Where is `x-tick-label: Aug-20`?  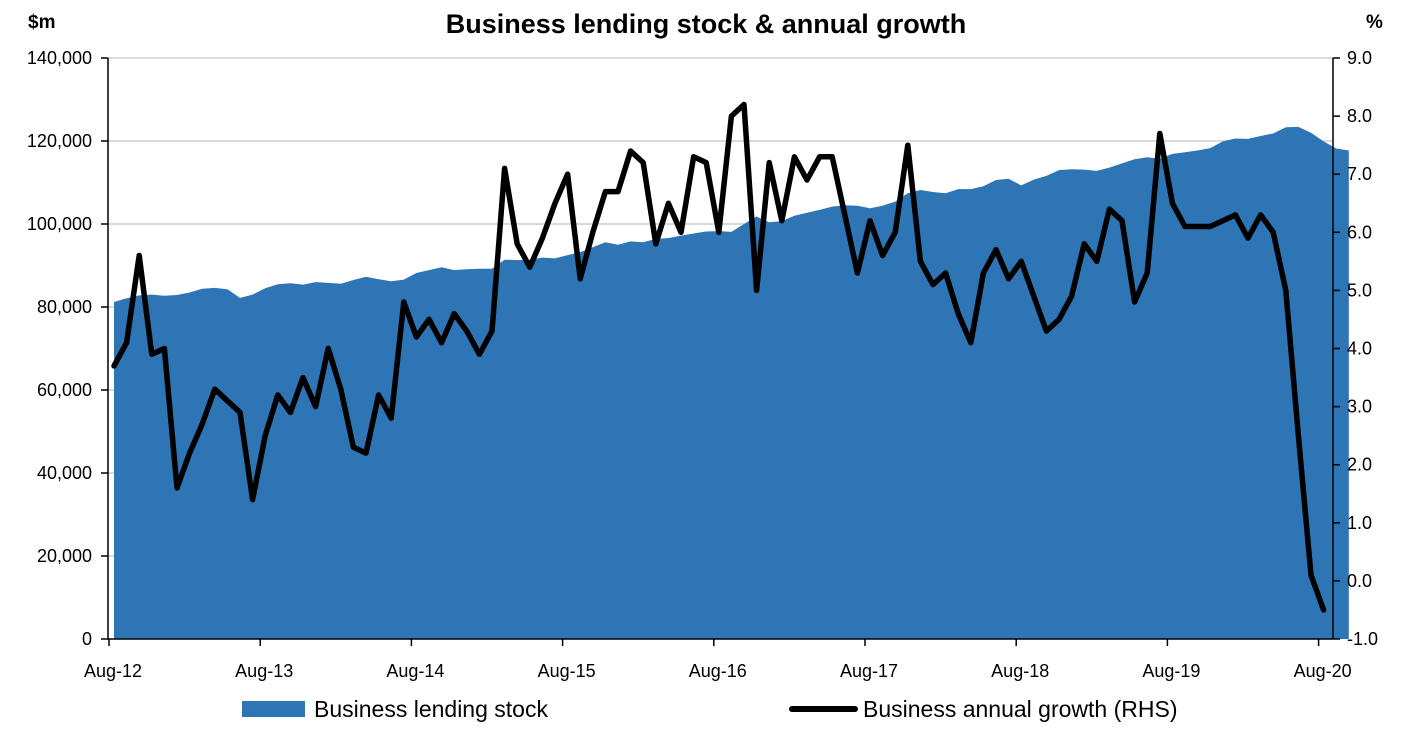 x-tick-label: Aug-20 is located at coordinates (1323, 671).